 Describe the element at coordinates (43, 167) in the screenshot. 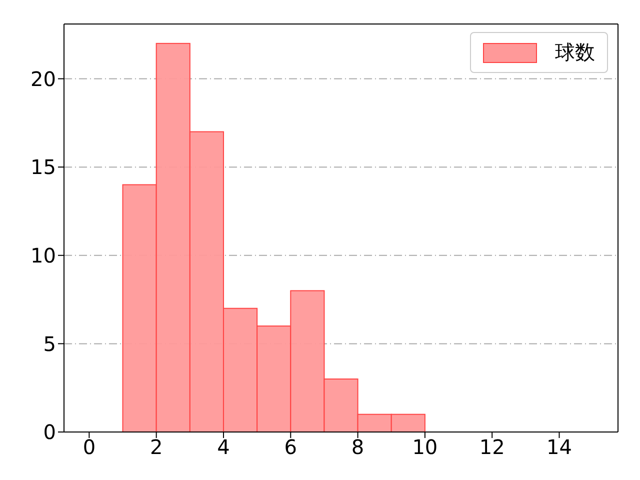

I see `y-tick-label: 15` at that location.